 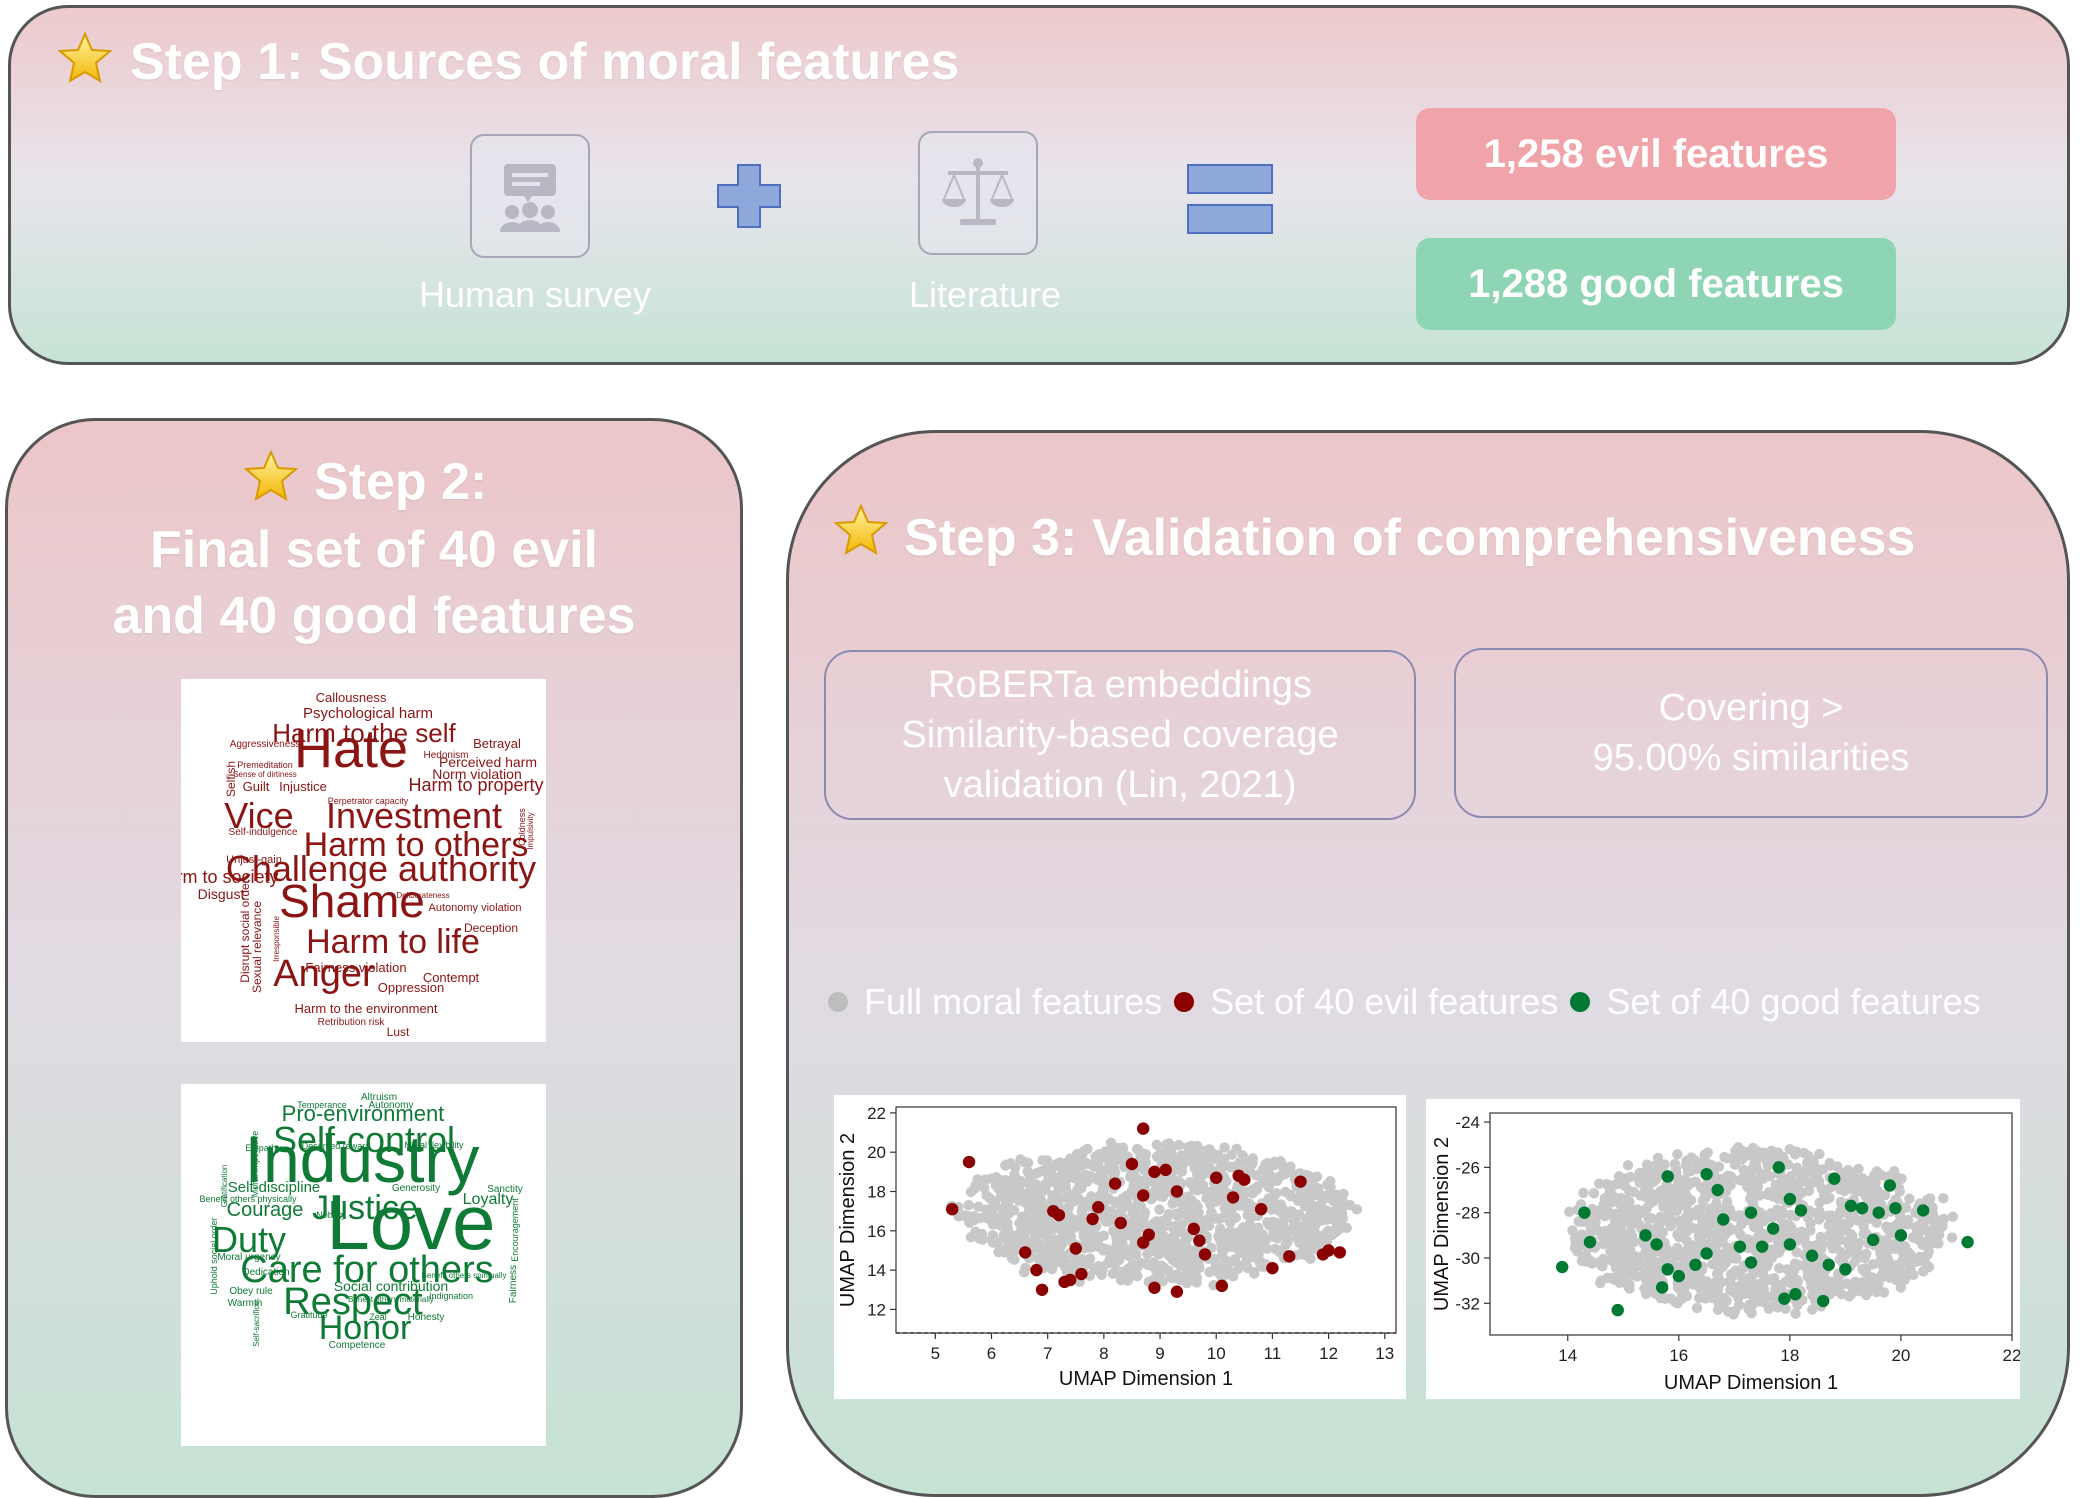 I want to click on word-cloud-term: Gratitude, so click(x=308, y=1315).